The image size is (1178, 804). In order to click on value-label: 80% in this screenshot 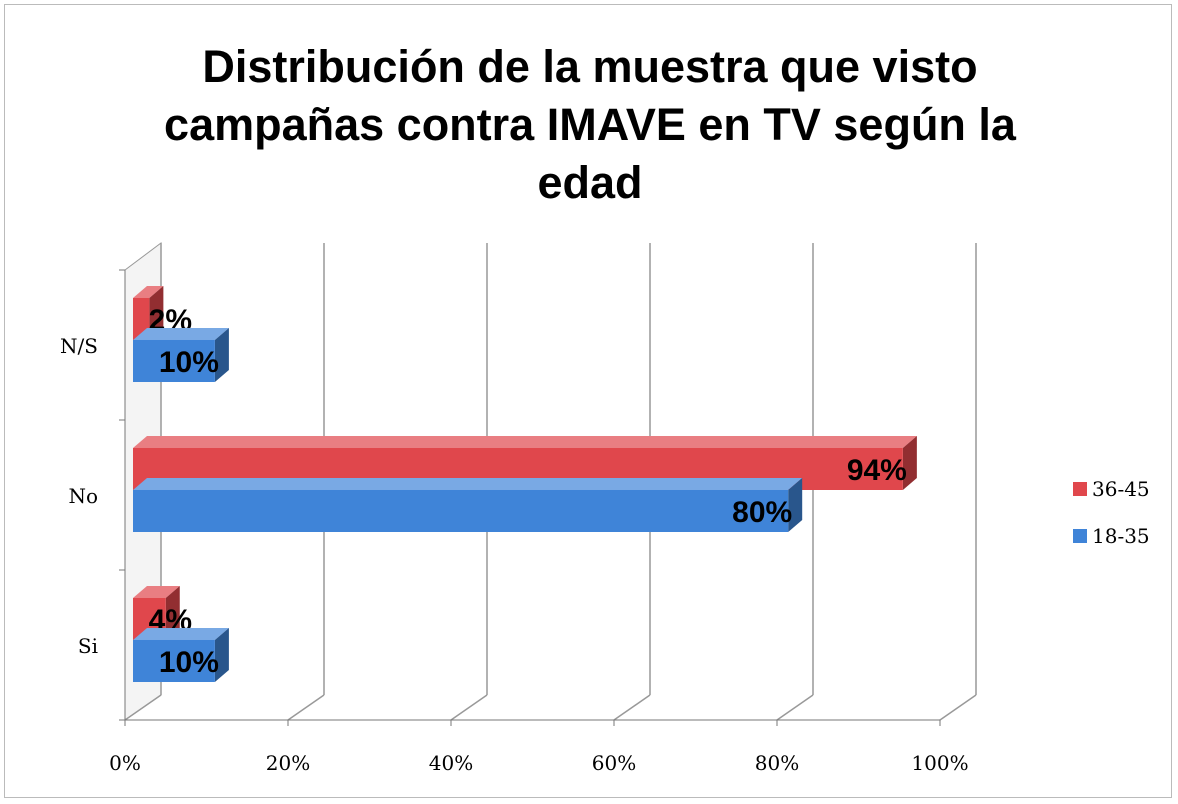, I will do `click(762, 512)`.